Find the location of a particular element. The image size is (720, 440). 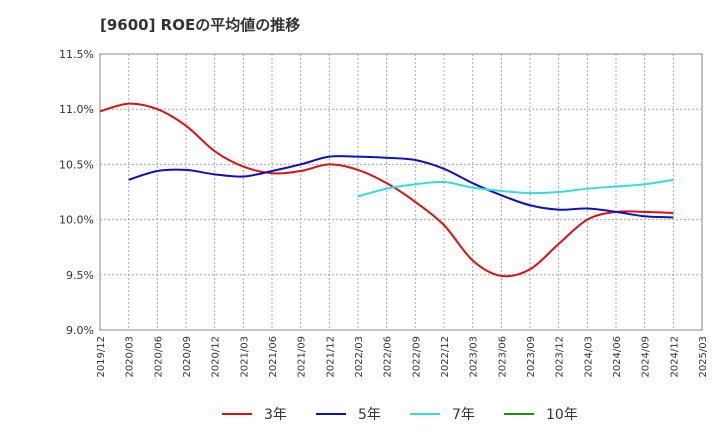

x-tick-label: 2023/03 is located at coordinates (474, 357).